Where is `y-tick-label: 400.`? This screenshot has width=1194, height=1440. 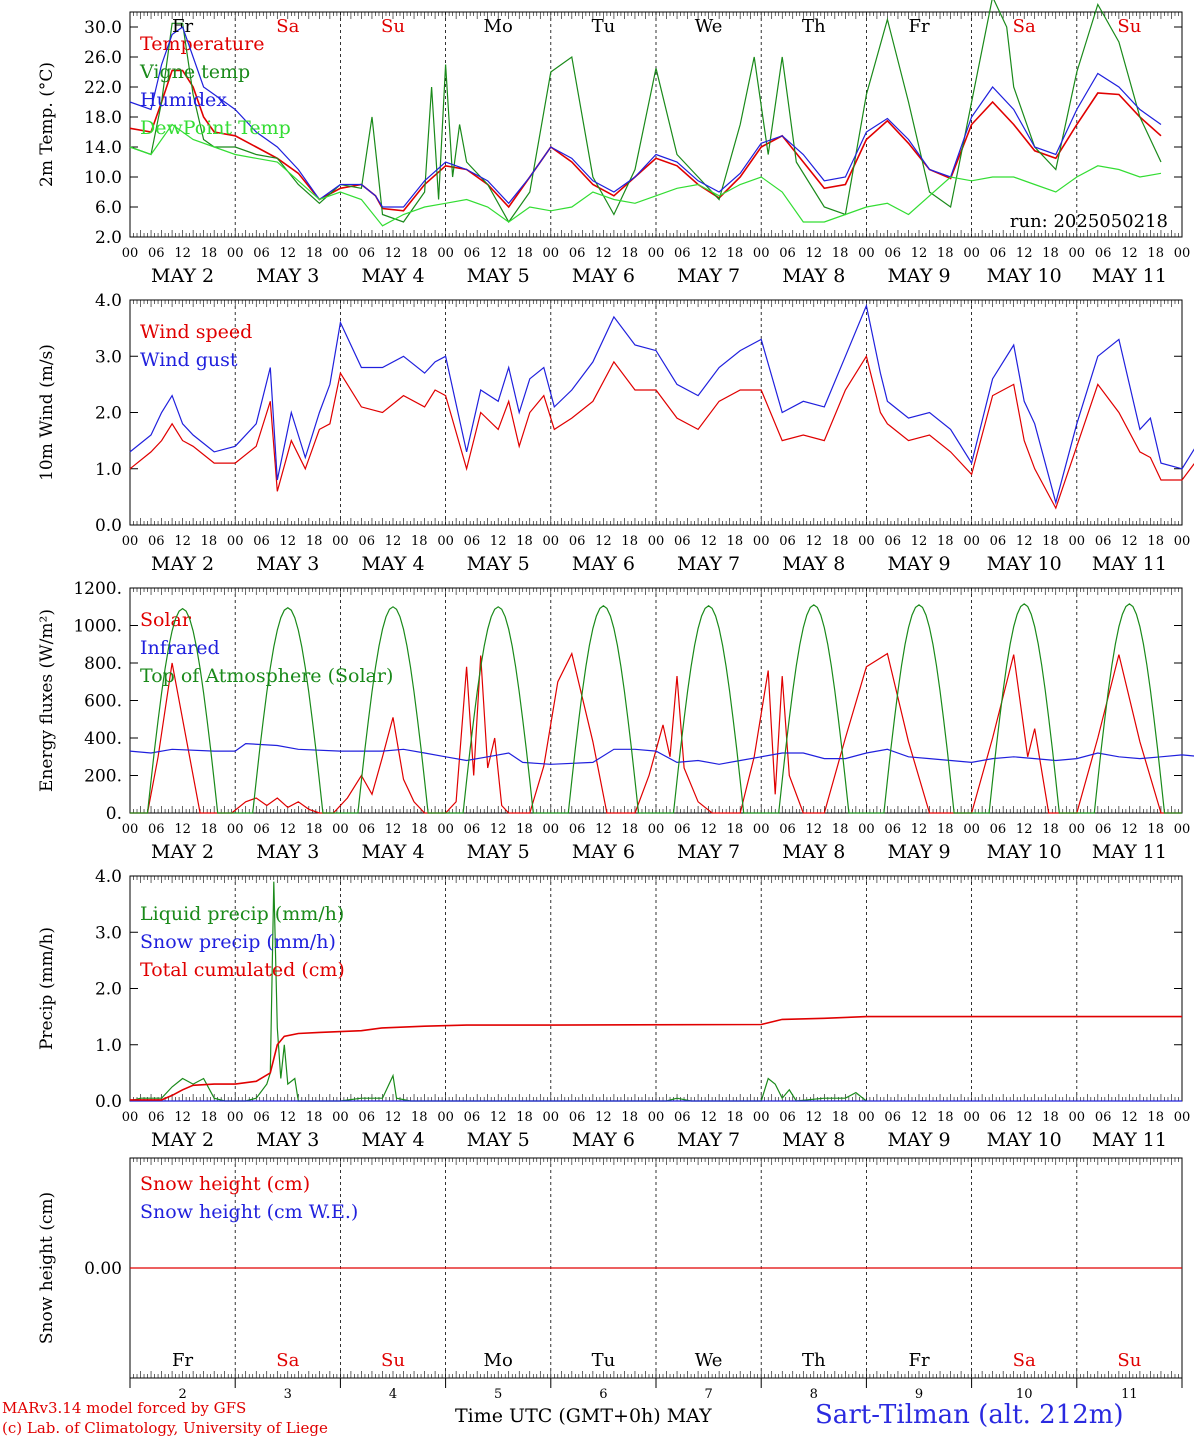 y-tick-label: 400. is located at coordinates (103, 739).